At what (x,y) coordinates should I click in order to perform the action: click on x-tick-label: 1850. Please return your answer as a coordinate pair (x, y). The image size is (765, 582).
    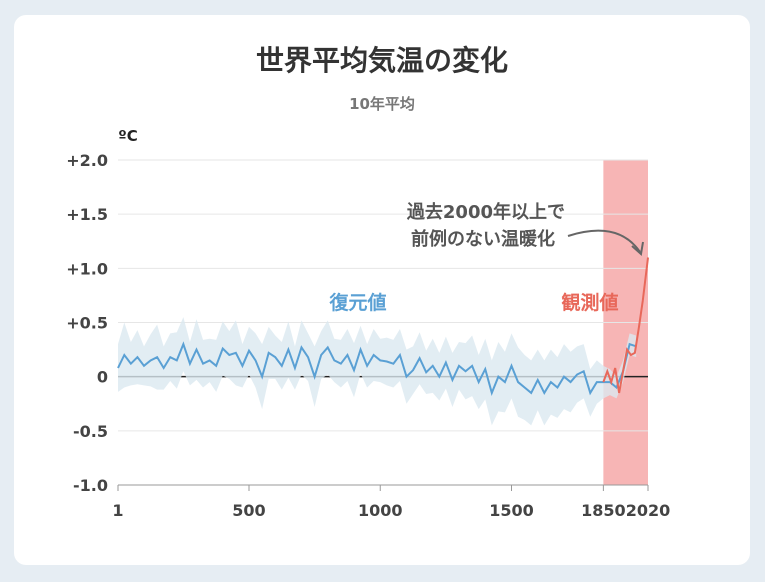
    Looking at the image, I should click on (603, 510).